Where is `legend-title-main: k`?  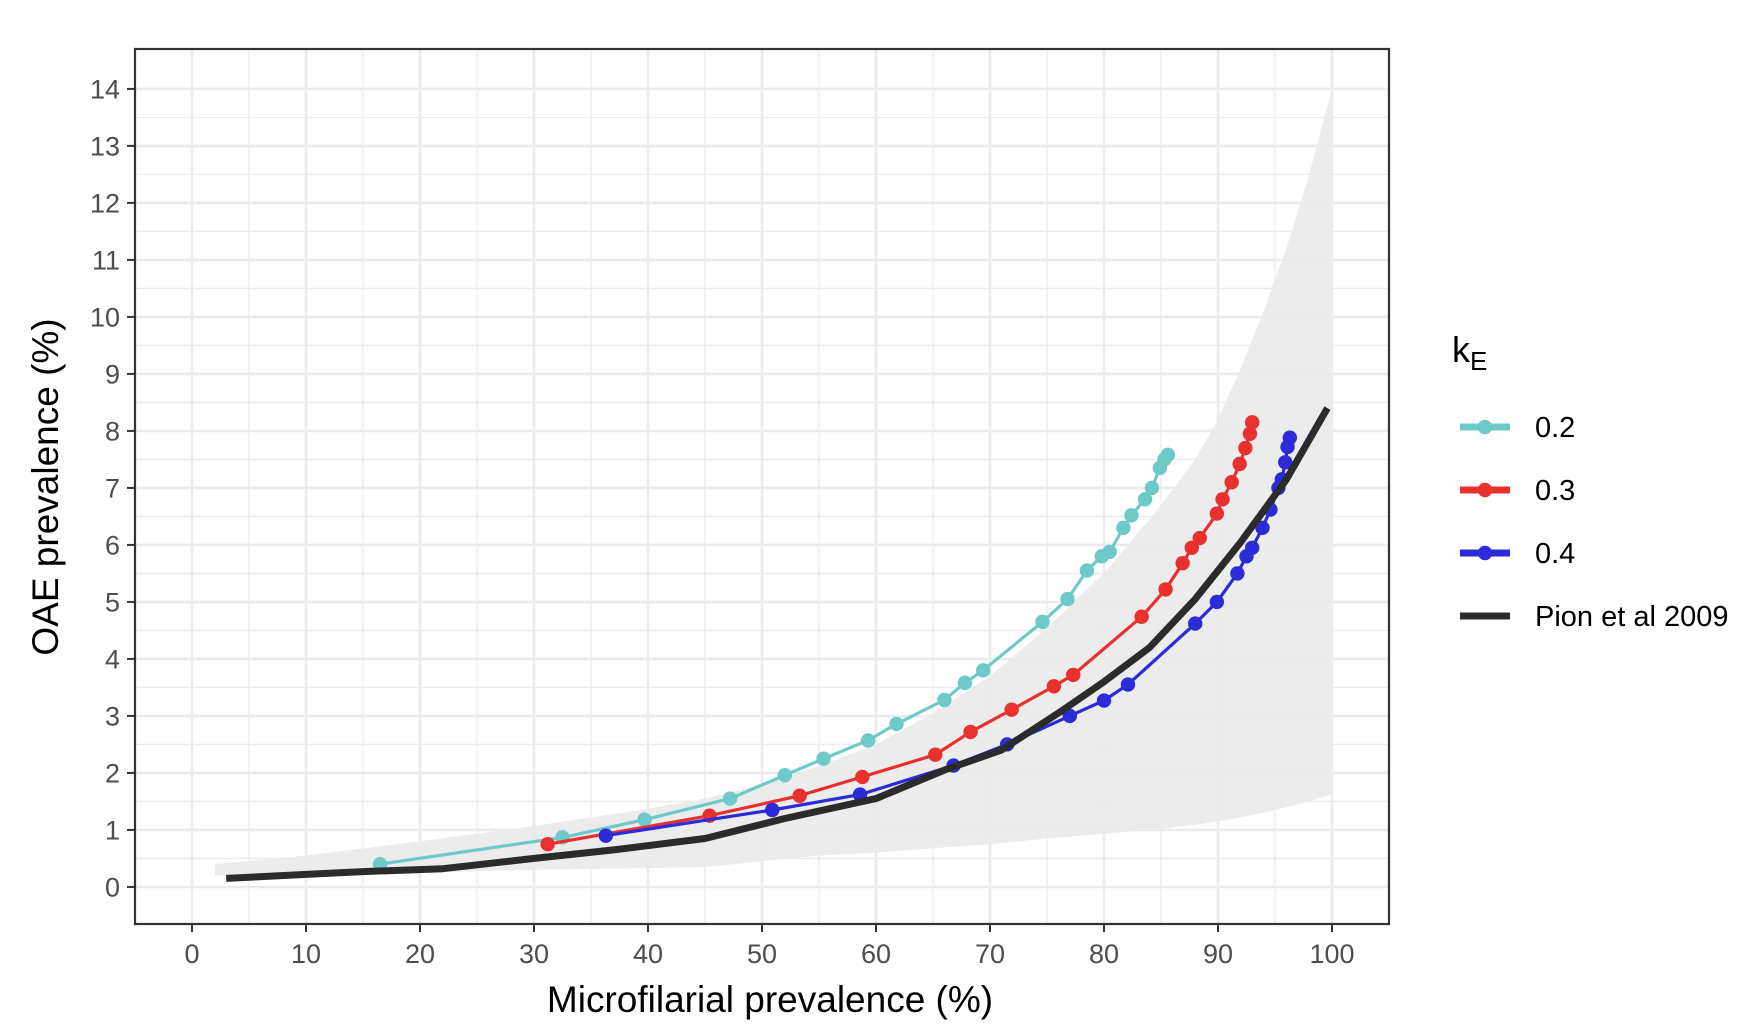
legend-title-main: k is located at coordinates (1461, 349).